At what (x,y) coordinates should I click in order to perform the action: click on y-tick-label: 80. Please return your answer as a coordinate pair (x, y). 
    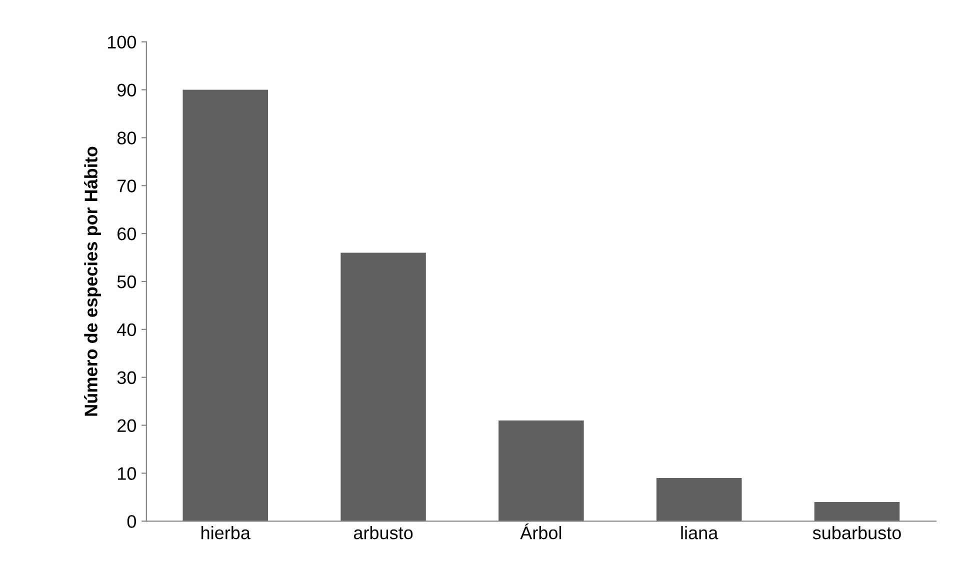
    Looking at the image, I should click on (126, 138).